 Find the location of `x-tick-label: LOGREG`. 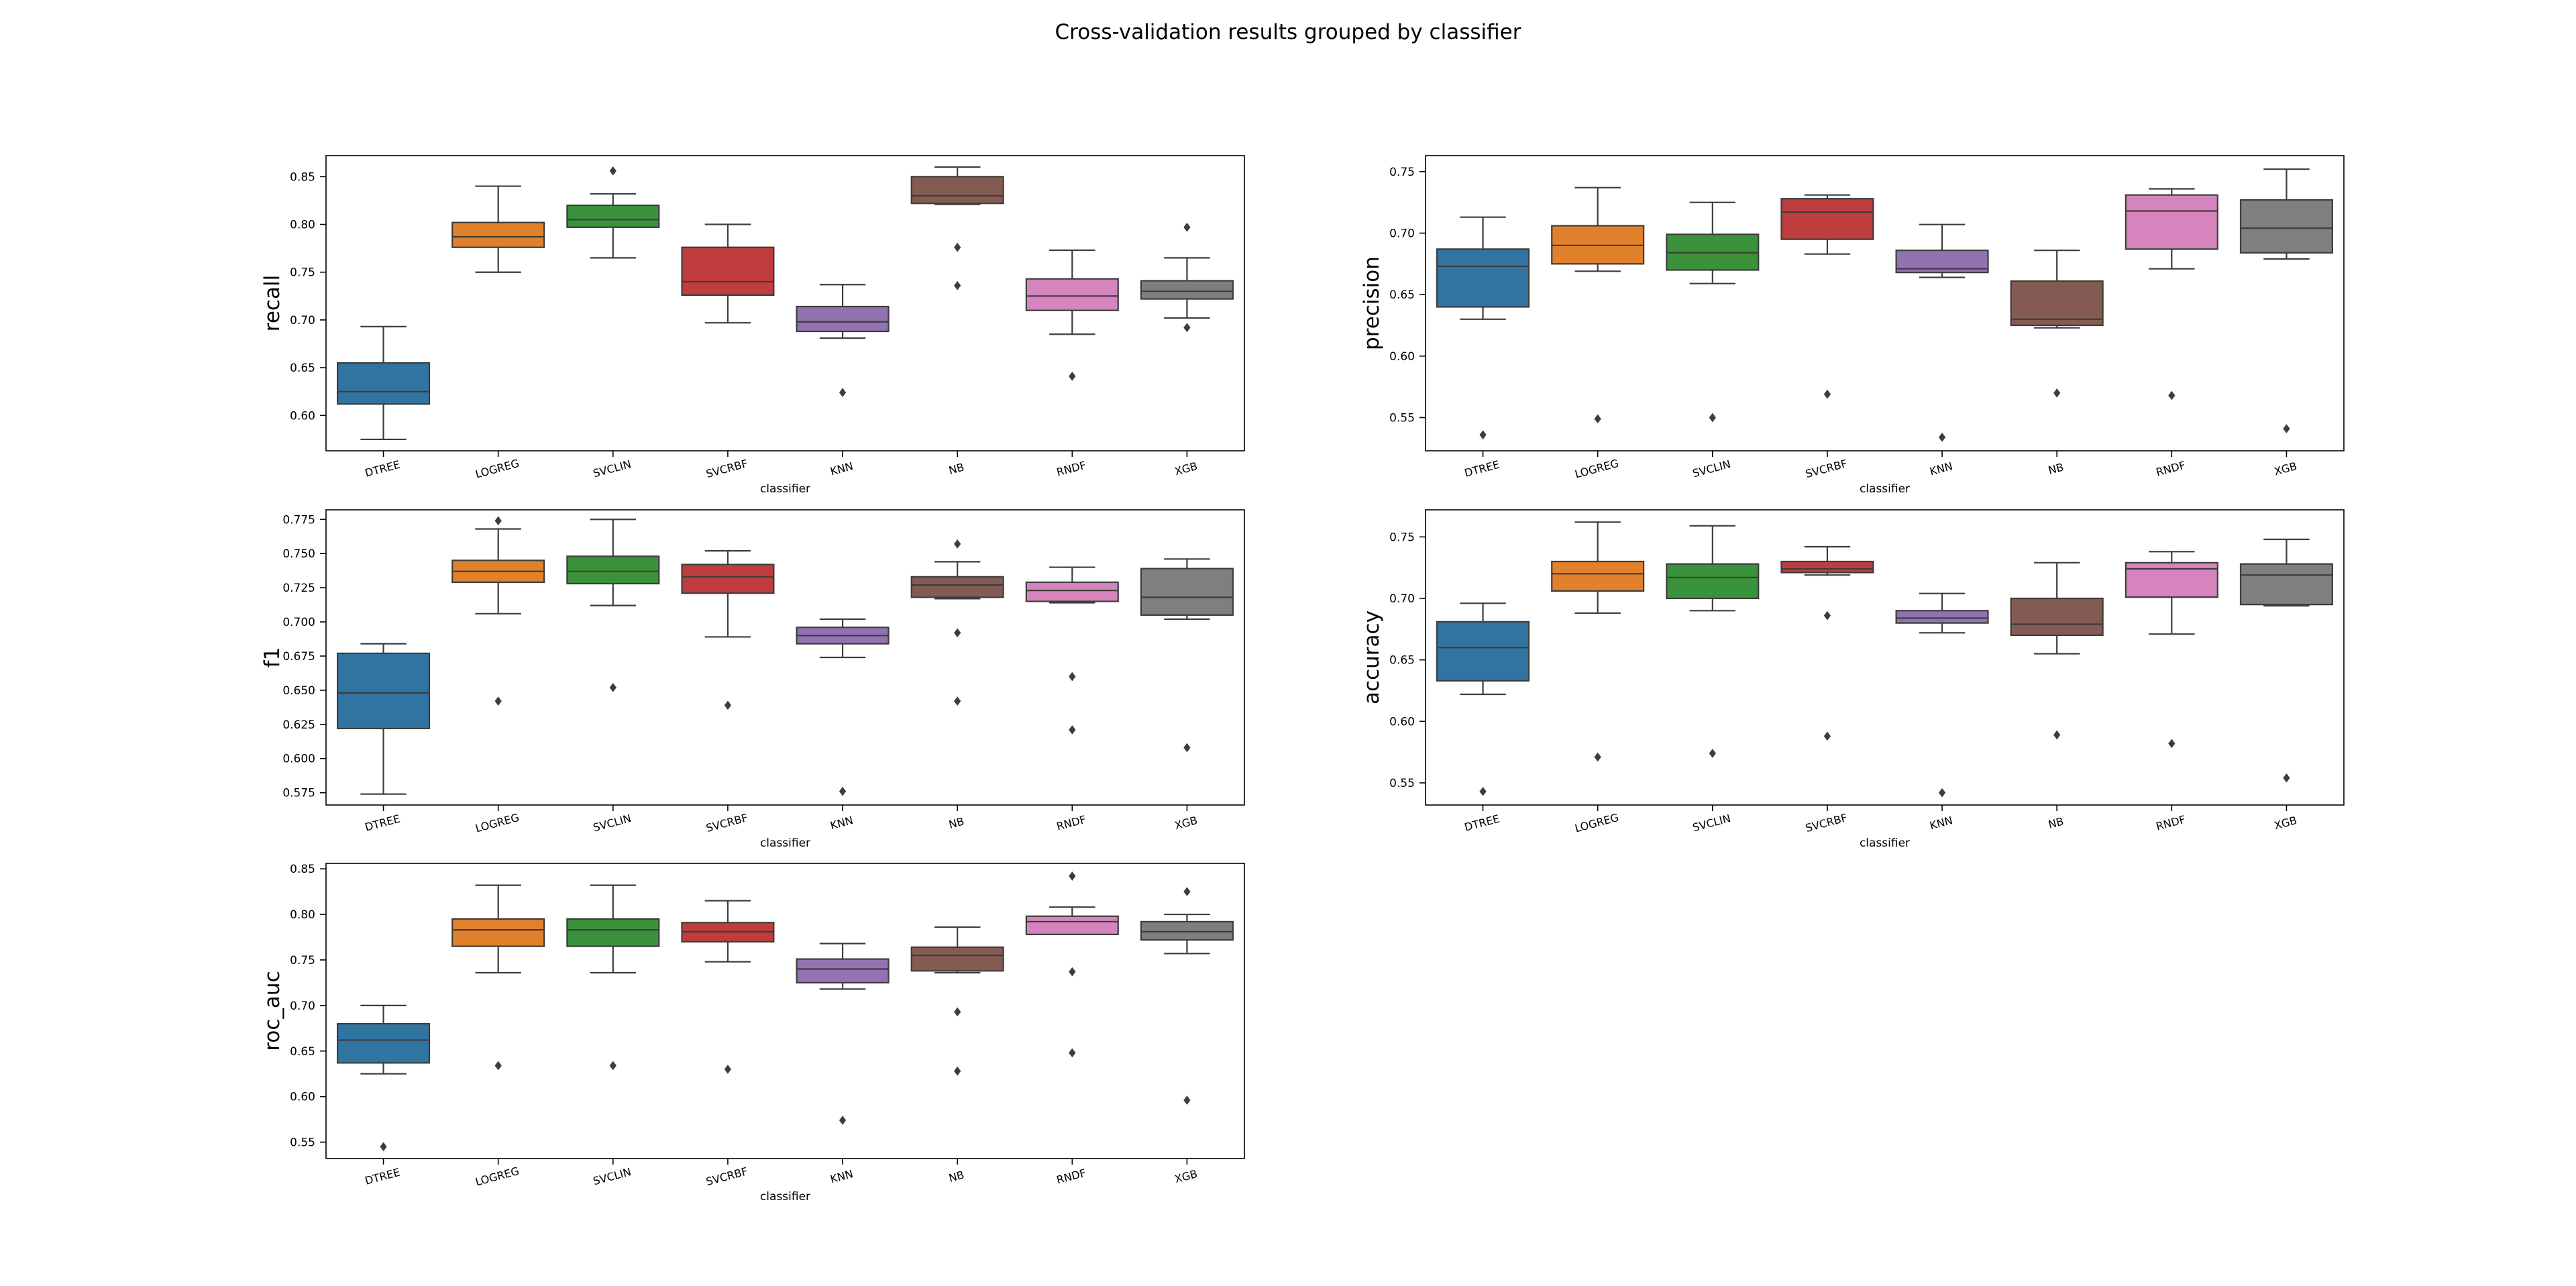

x-tick-label: LOGREG is located at coordinates (1596, 823).